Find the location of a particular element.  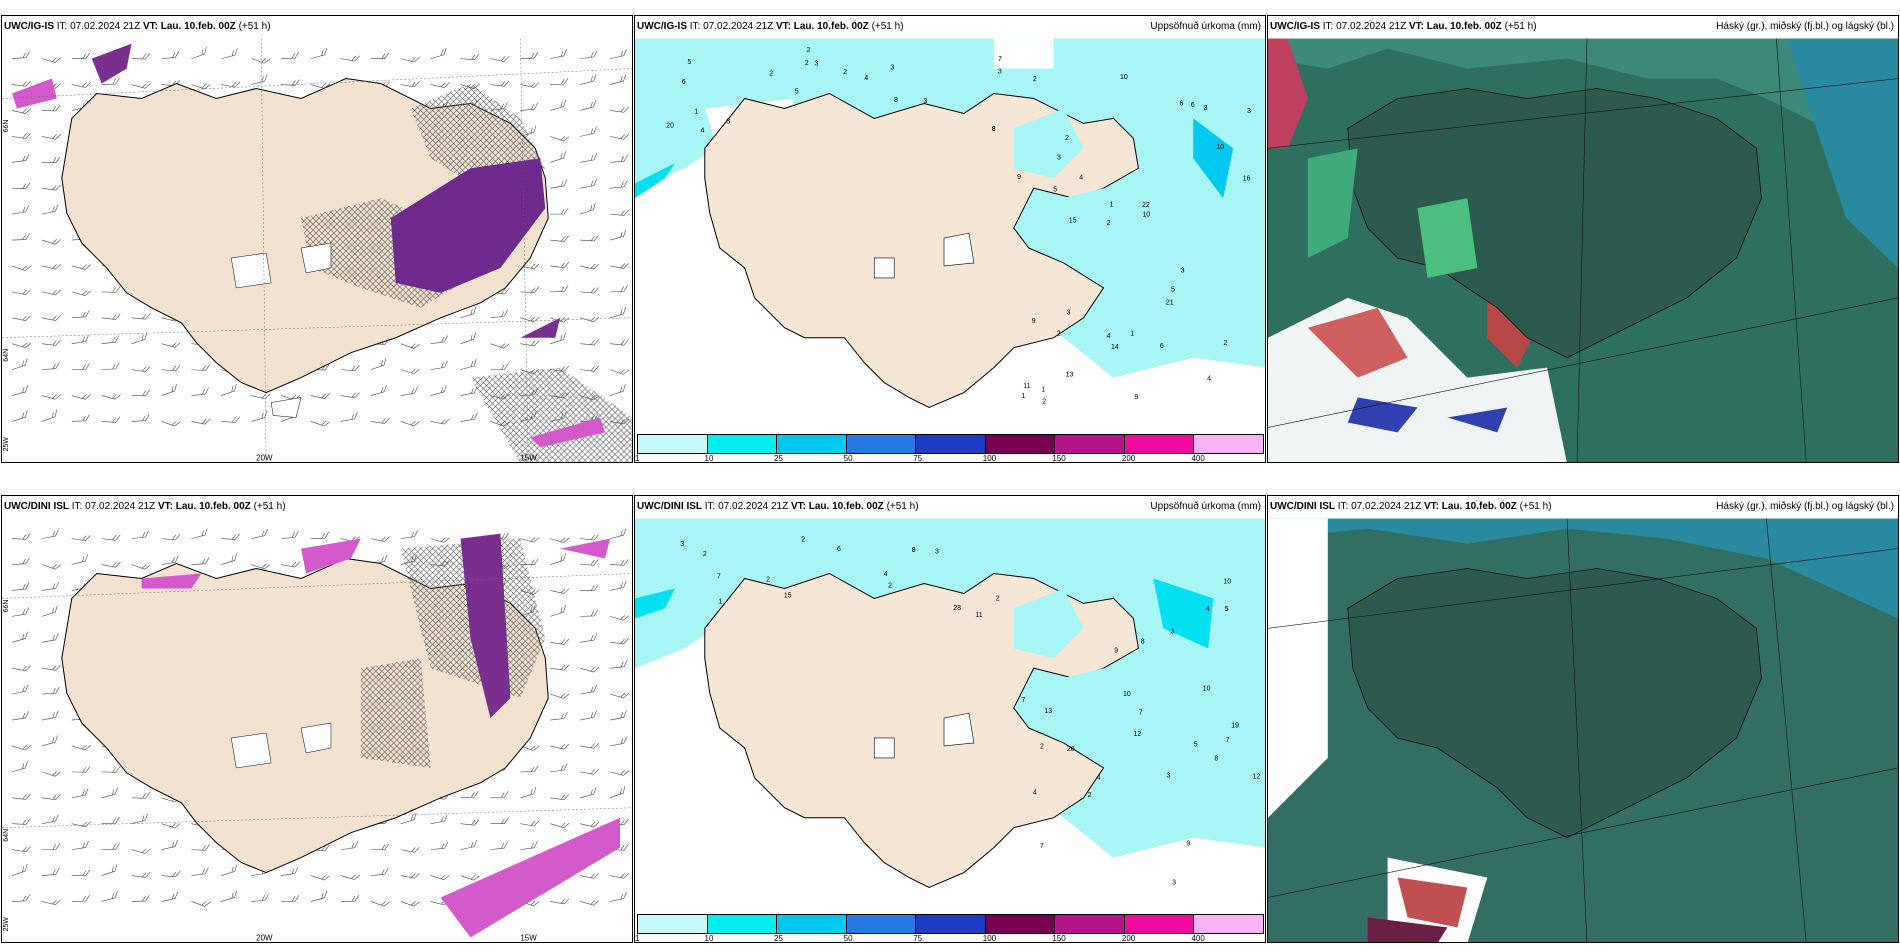

precip-value: 1 is located at coordinates (1132, 333).